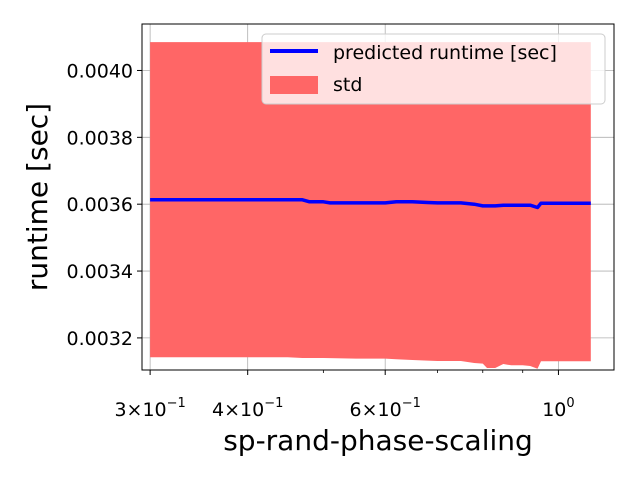 Image resolution: width=640 pixels, height=480 pixels. What do you see at coordinates (294, 85) in the screenshot?
I see `legend-swatch-std` at bounding box center [294, 85].